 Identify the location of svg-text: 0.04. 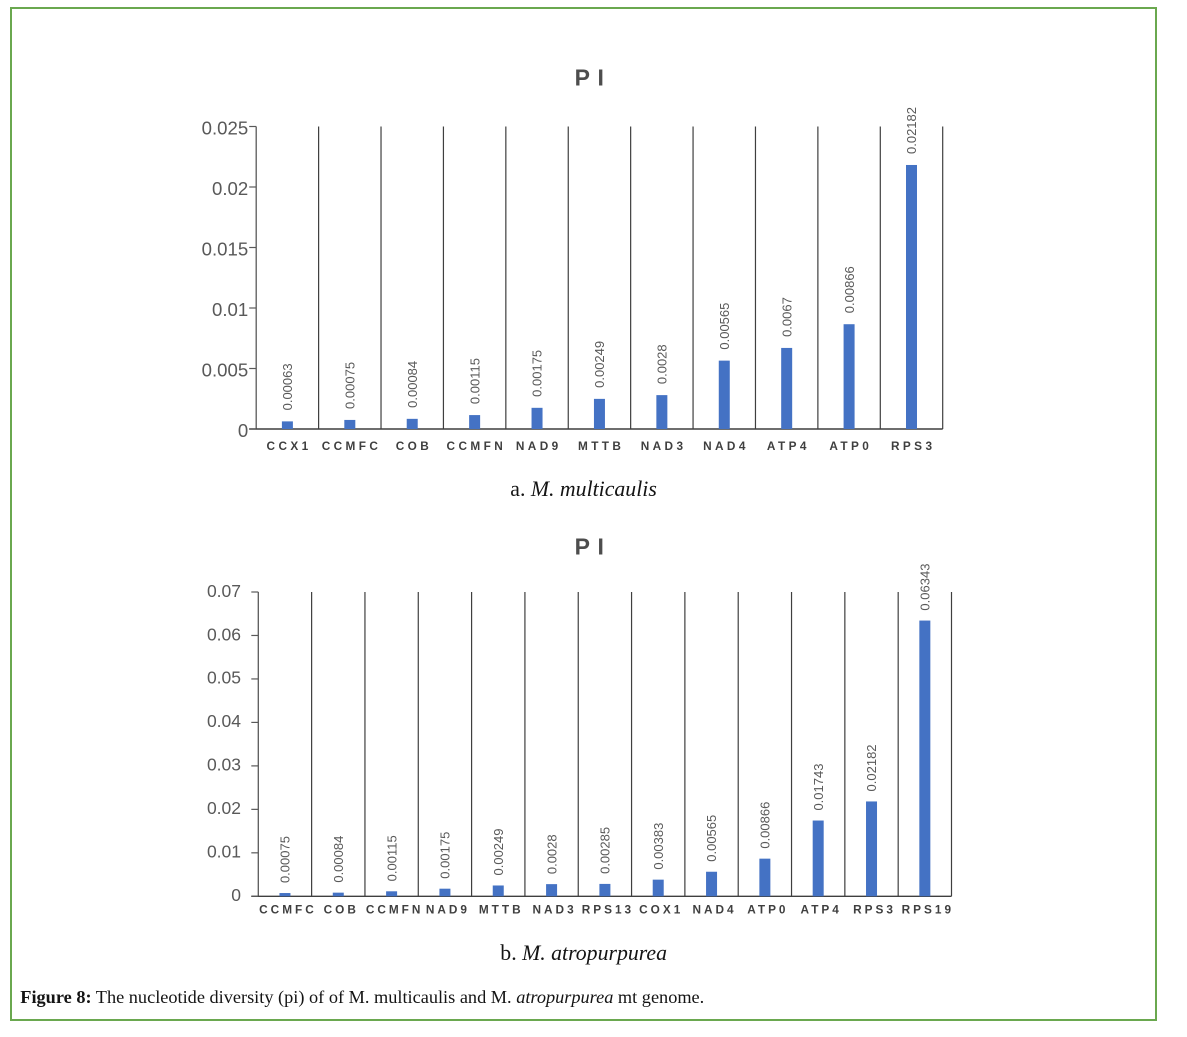
(224, 721).